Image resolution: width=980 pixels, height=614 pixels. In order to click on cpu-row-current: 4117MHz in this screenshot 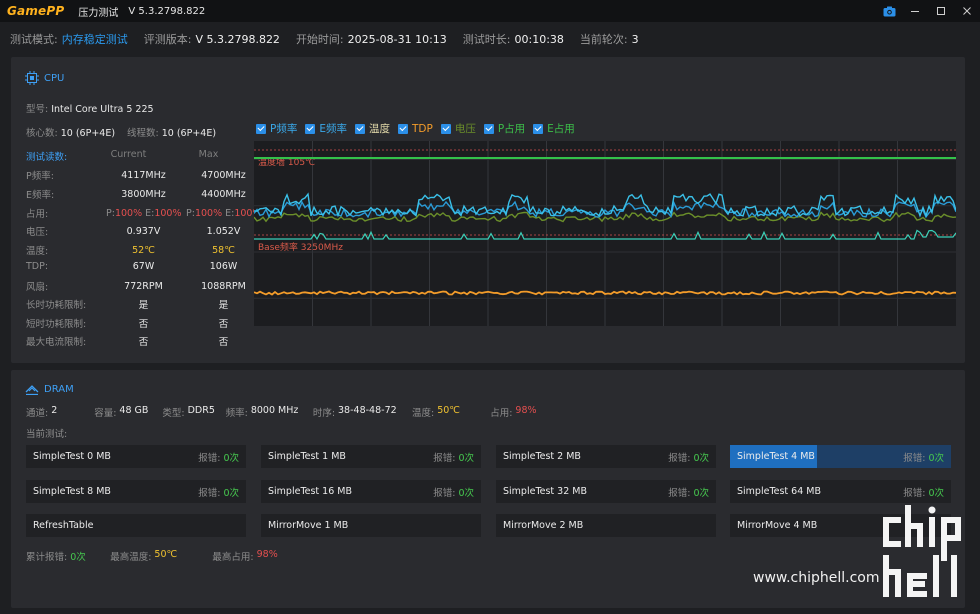, I will do `click(143, 175)`.